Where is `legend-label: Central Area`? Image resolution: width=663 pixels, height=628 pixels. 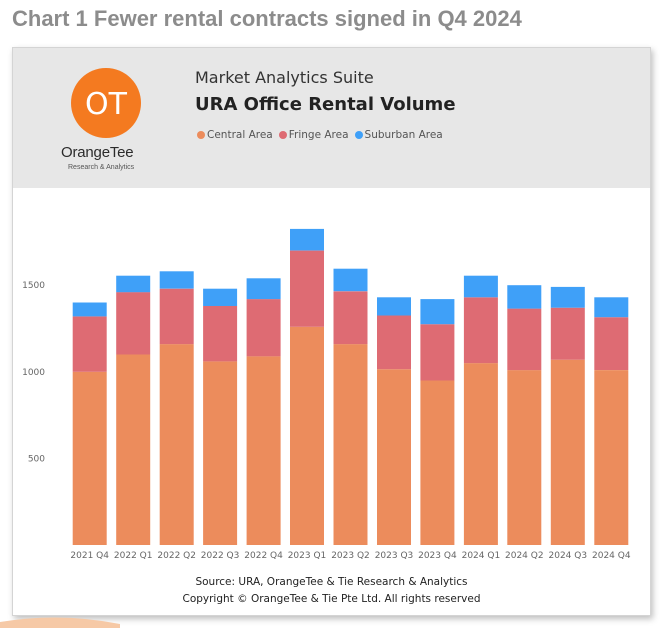
legend-label: Central Area is located at coordinates (240, 135).